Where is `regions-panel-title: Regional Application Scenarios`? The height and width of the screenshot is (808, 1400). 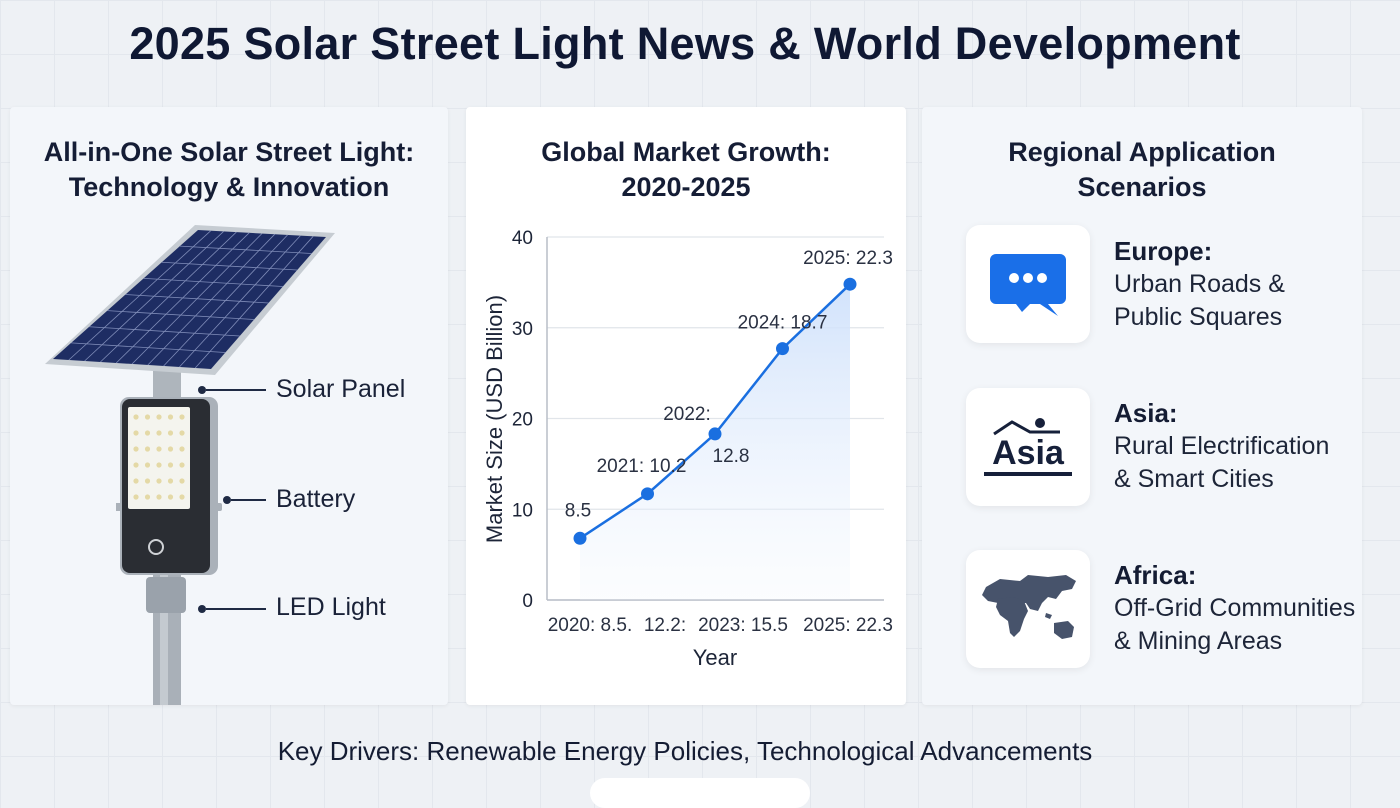 regions-panel-title: Regional Application Scenarios is located at coordinates (1142, 170).